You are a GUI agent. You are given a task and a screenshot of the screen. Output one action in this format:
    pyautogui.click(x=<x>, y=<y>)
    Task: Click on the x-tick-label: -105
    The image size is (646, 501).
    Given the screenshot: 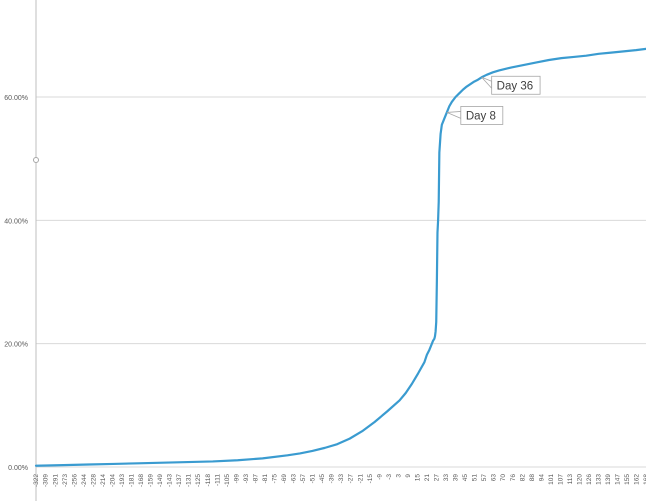 What is the action you would take?
    pyautogui.click(x=227, y=480)
    